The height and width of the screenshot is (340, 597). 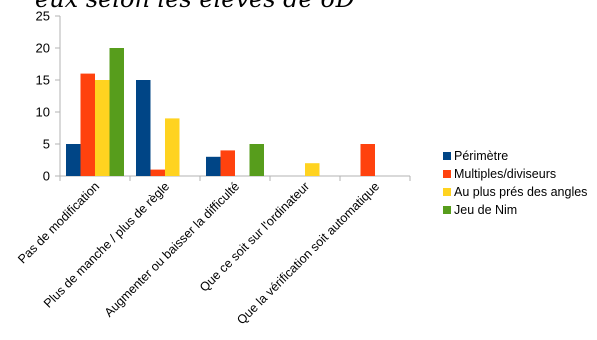 I want to click on y-tick-label: 5, so click(x=46, y=144).